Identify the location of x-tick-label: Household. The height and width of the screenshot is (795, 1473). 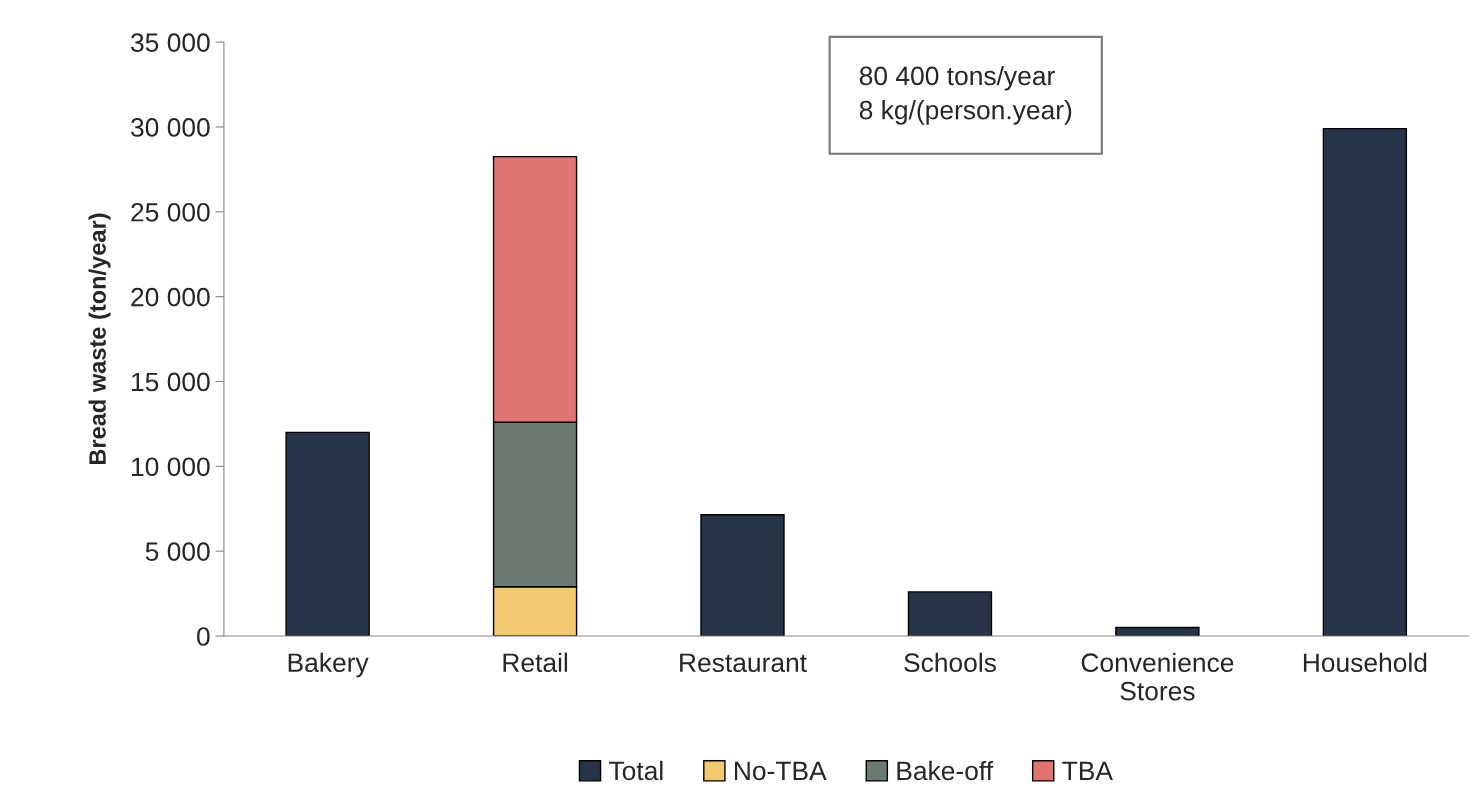
(1365, 662).